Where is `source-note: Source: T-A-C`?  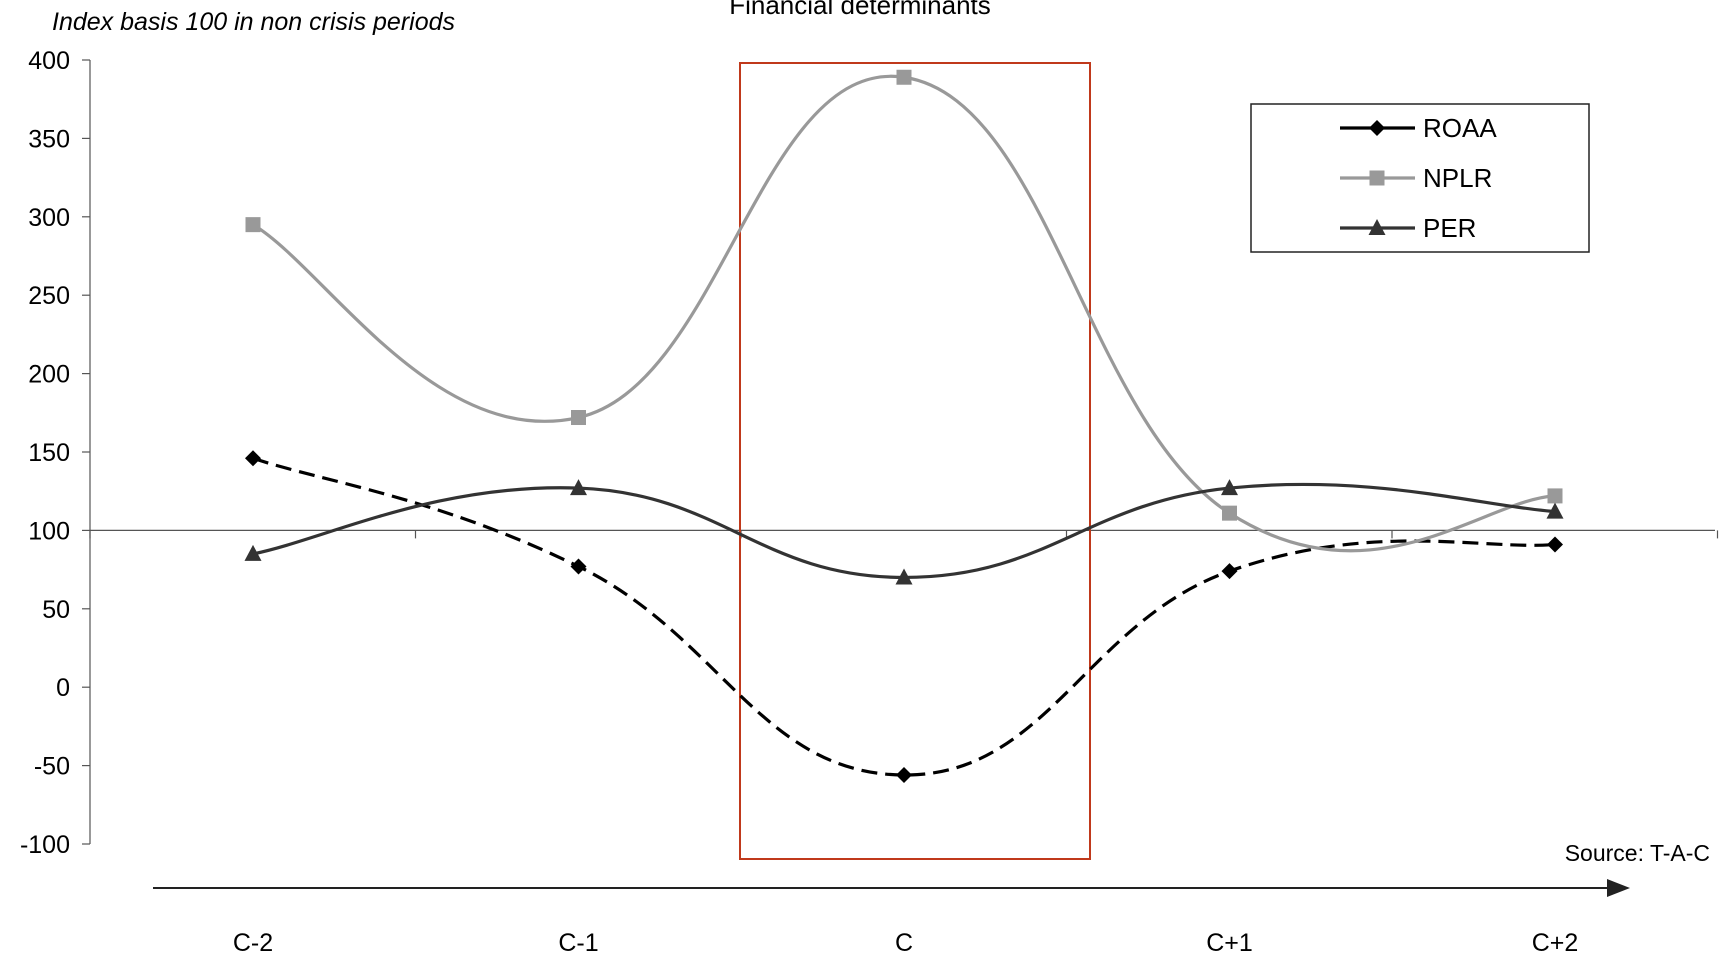
source-note: Source: T-A-C is located at coordinates (1637, 853).